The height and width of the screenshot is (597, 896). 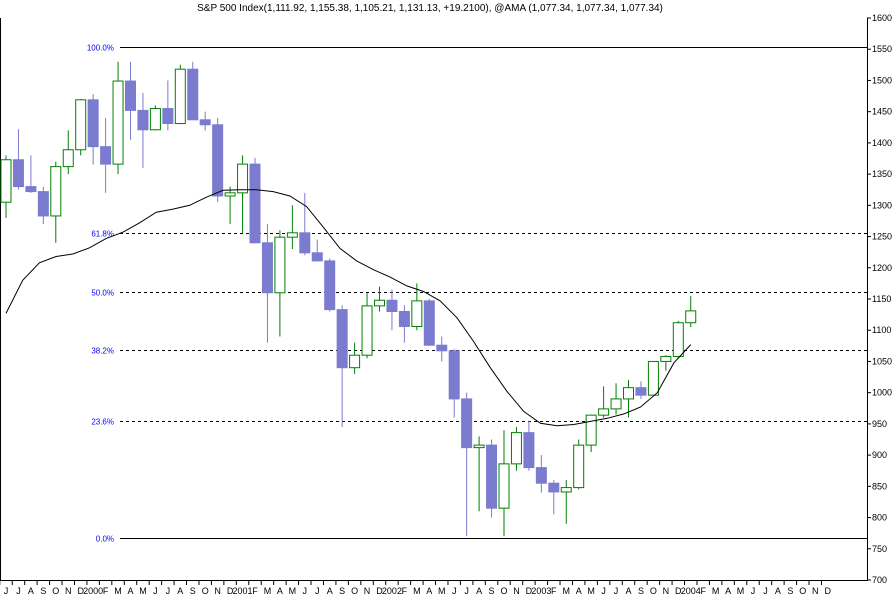 What do you see at coordinates (879, 424) in the screenshot?
I see `y-tick-label: 950` at bounding box center [879, 424].